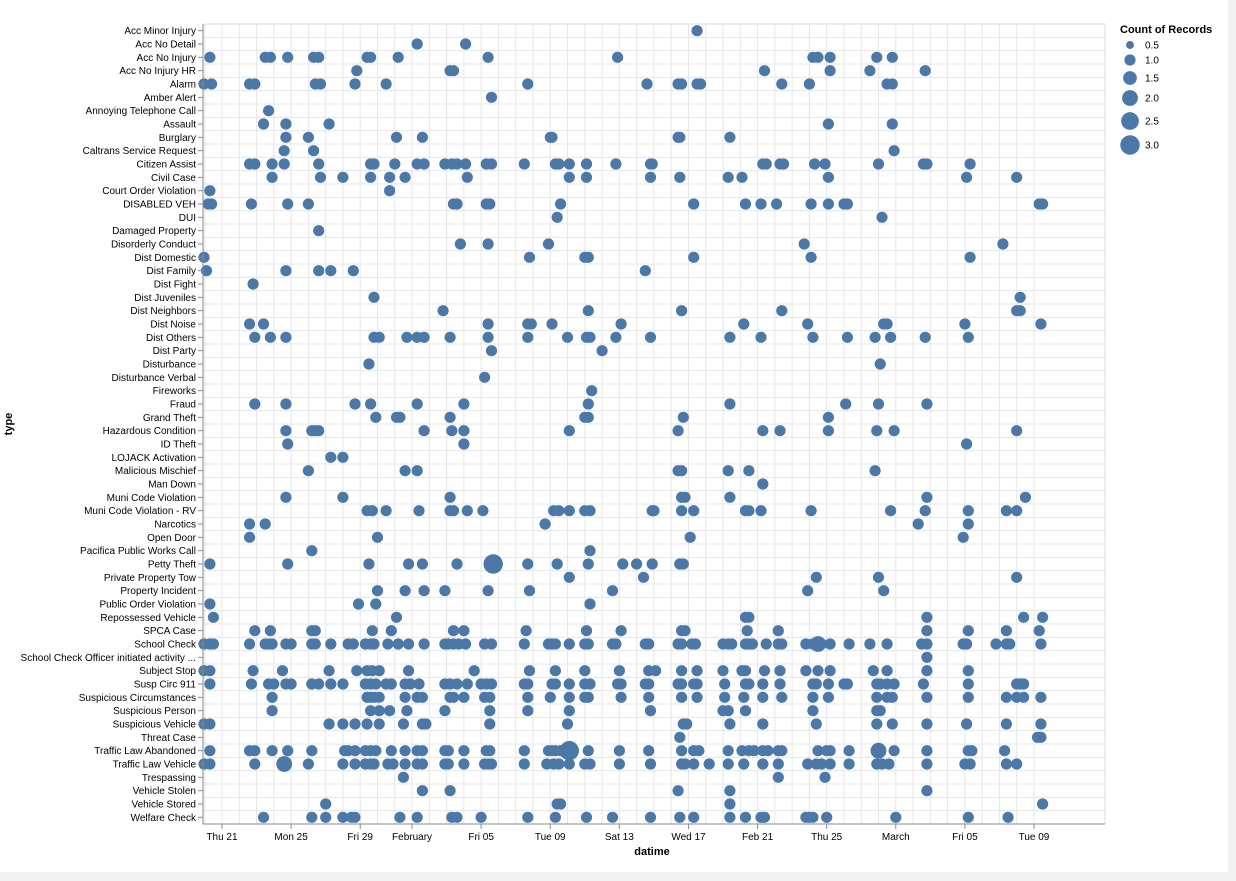  What do you see at coordinates (758, 837) in the screenshot?
I see `x-tick-label: Feb 21` at bounding box center [758, 837].